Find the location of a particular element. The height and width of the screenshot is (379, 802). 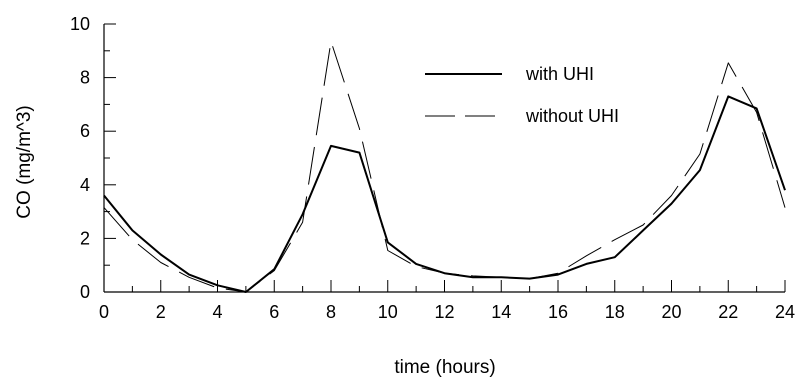

x-tick-label: 10 is located at coordinates (388, 312).